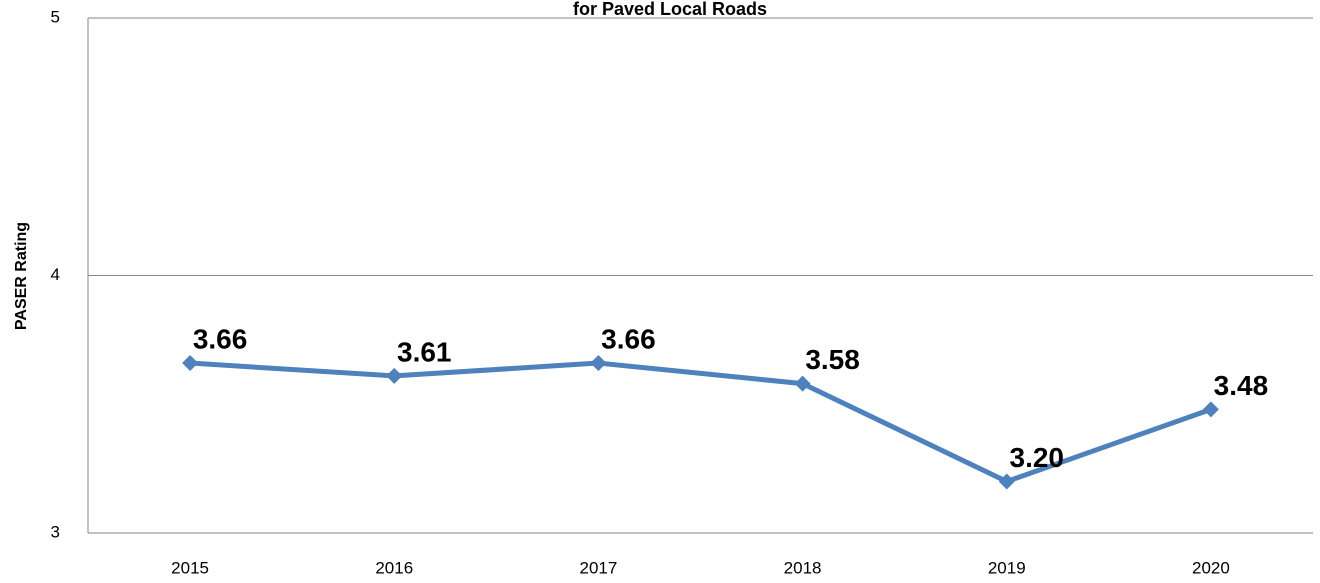 The width and height of the screenshot is (1320, 583). Describe the element at coordinates (190, 567) in the screenshot. I see `x-tick-label: 2015` at that location.